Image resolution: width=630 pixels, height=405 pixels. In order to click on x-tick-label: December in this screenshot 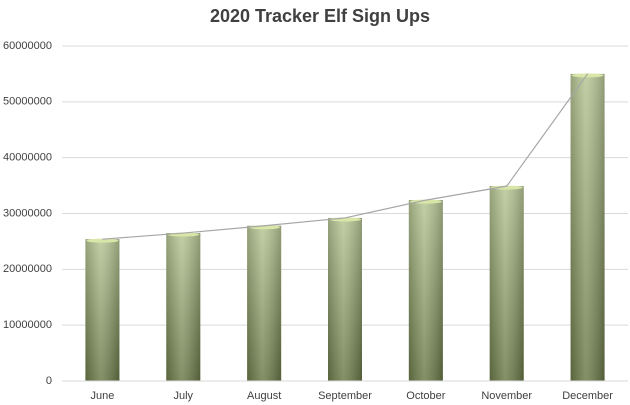, I will do `click(587, 396)`.